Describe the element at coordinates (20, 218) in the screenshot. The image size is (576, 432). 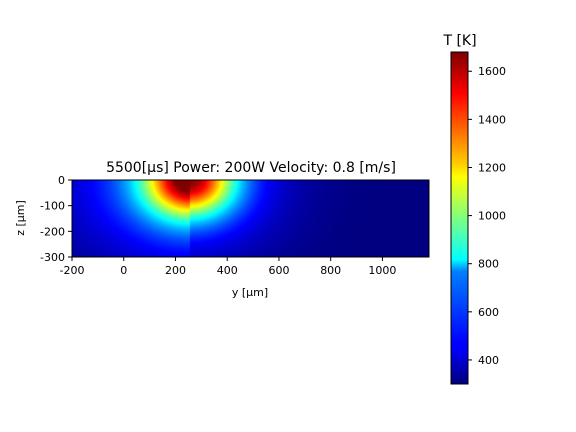
I see `y-axis-label: z [μm]` at that location.